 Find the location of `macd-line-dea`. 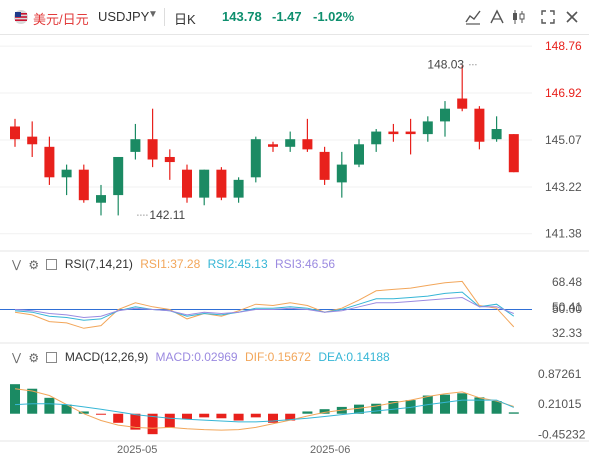

macd-line-dea is located at coordinates (264, 411).